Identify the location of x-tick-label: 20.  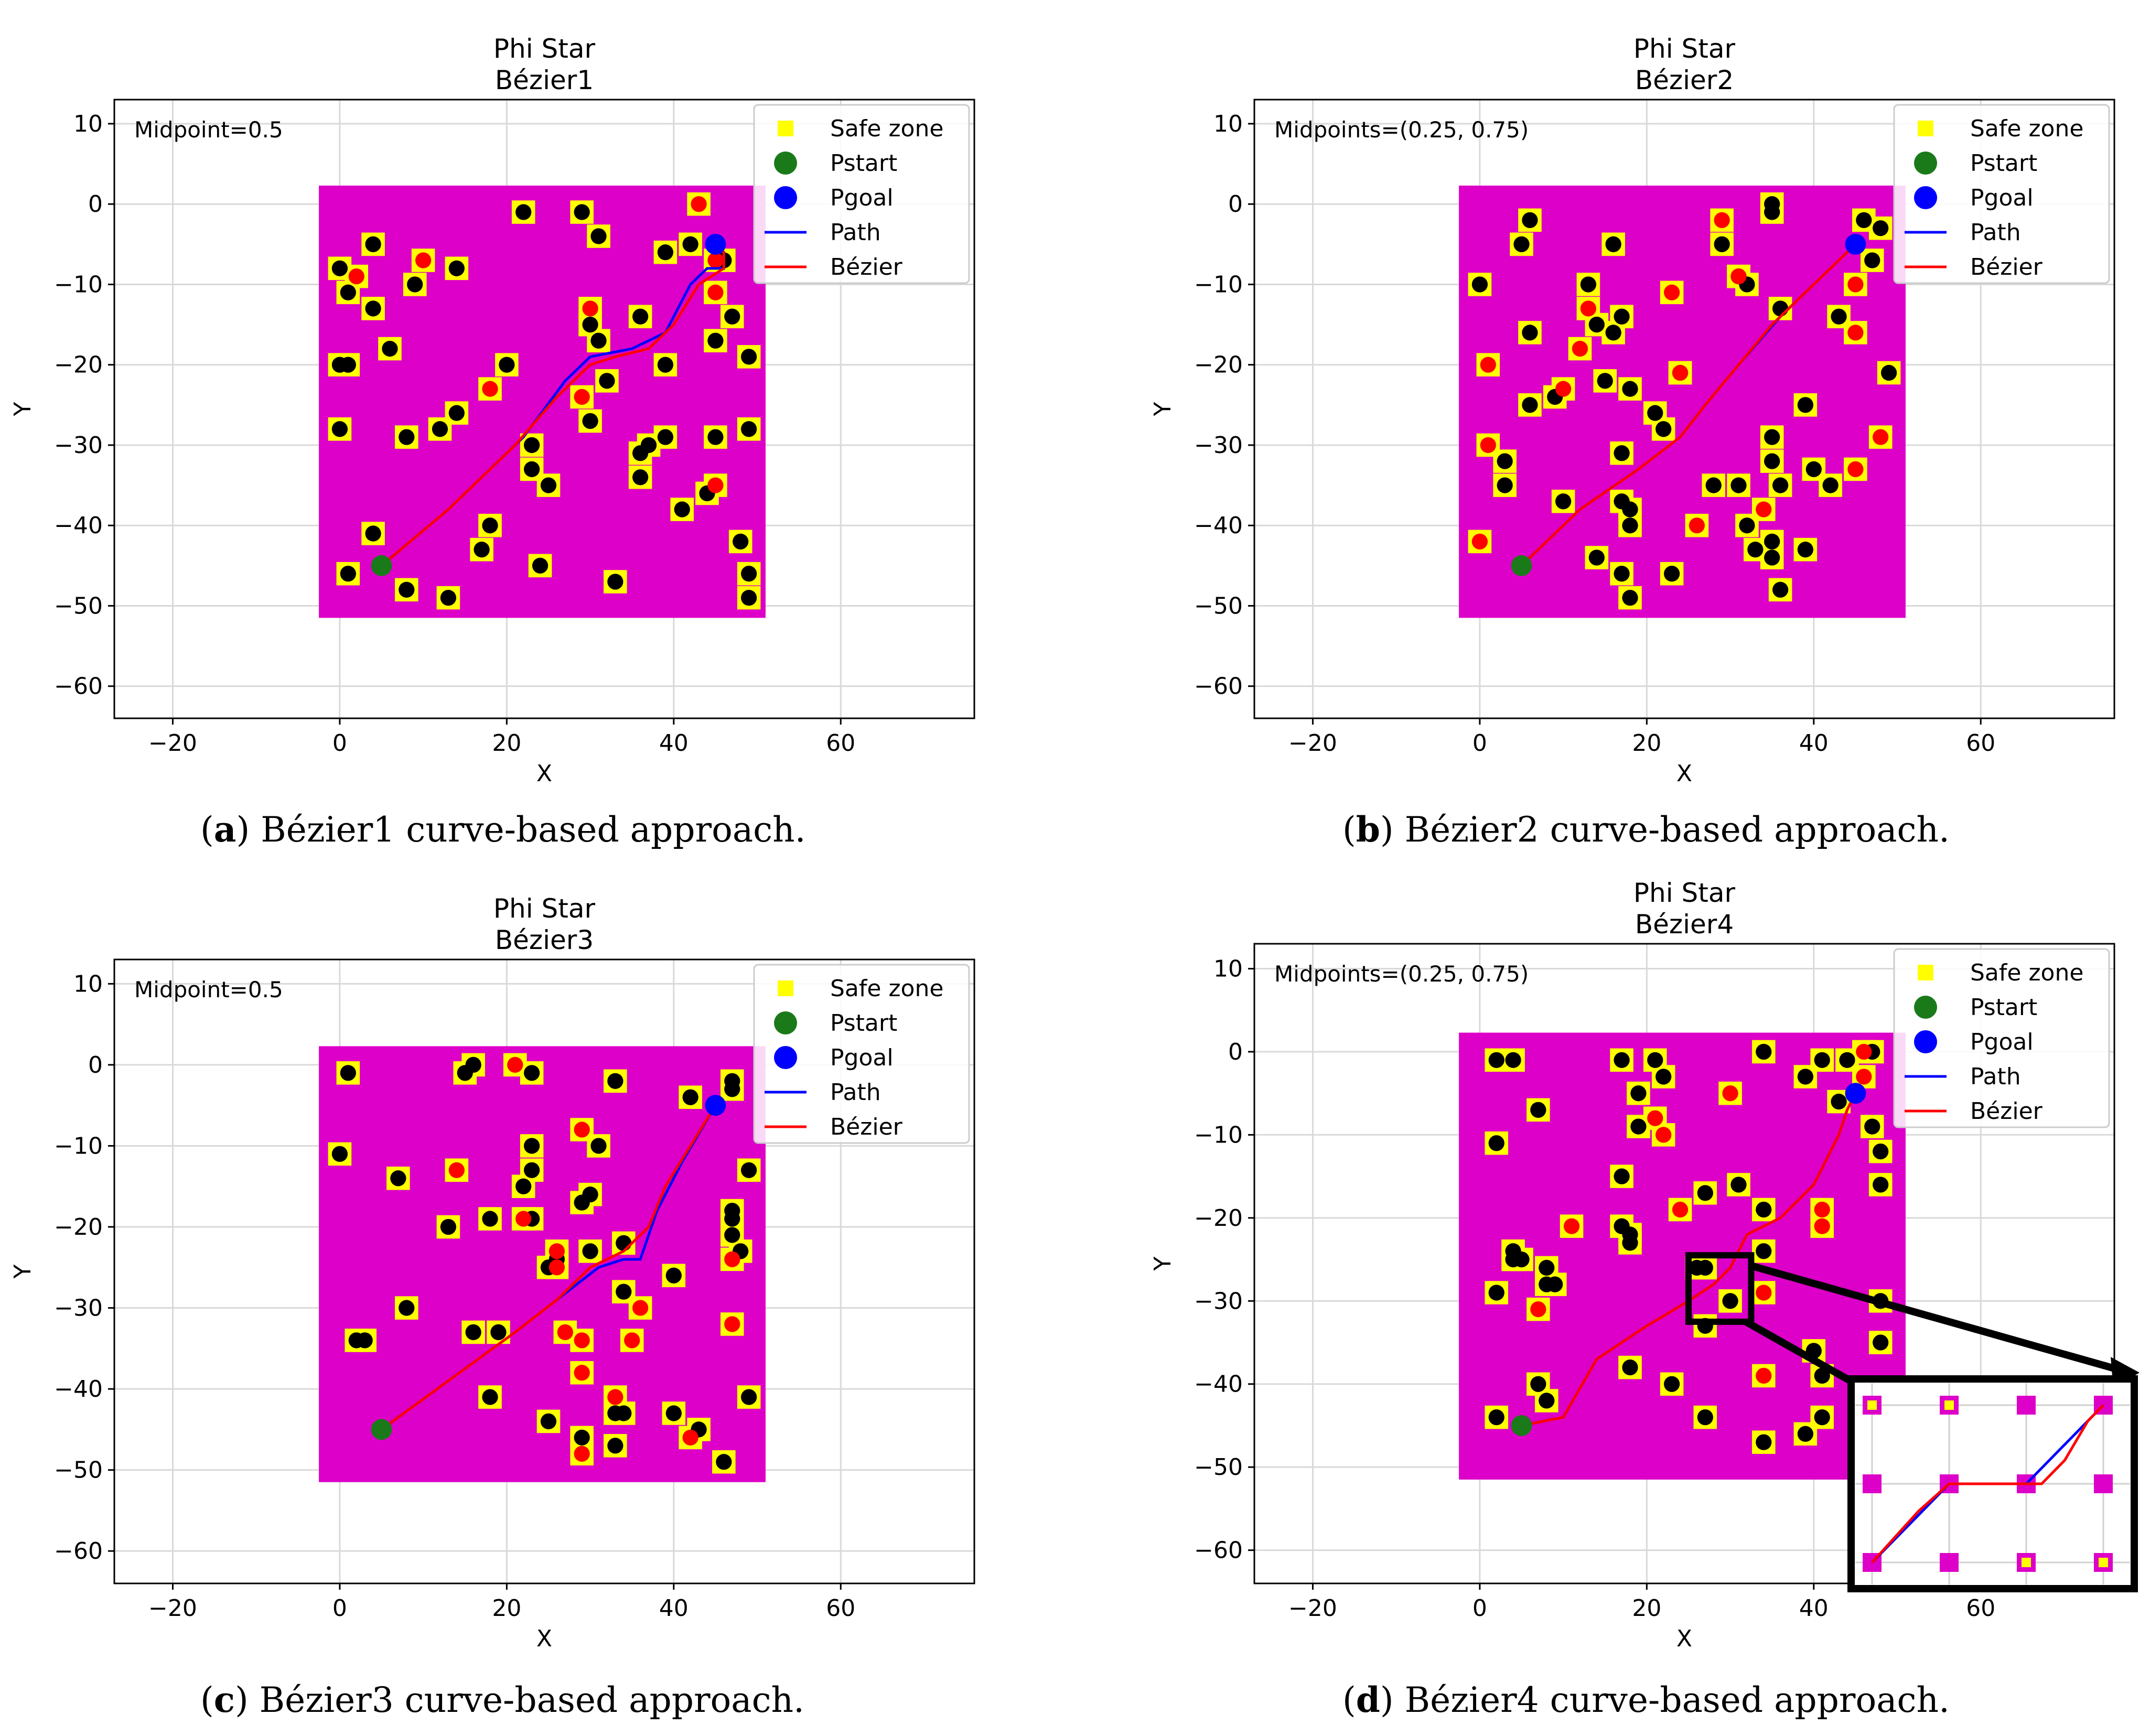
(1647, 1609).